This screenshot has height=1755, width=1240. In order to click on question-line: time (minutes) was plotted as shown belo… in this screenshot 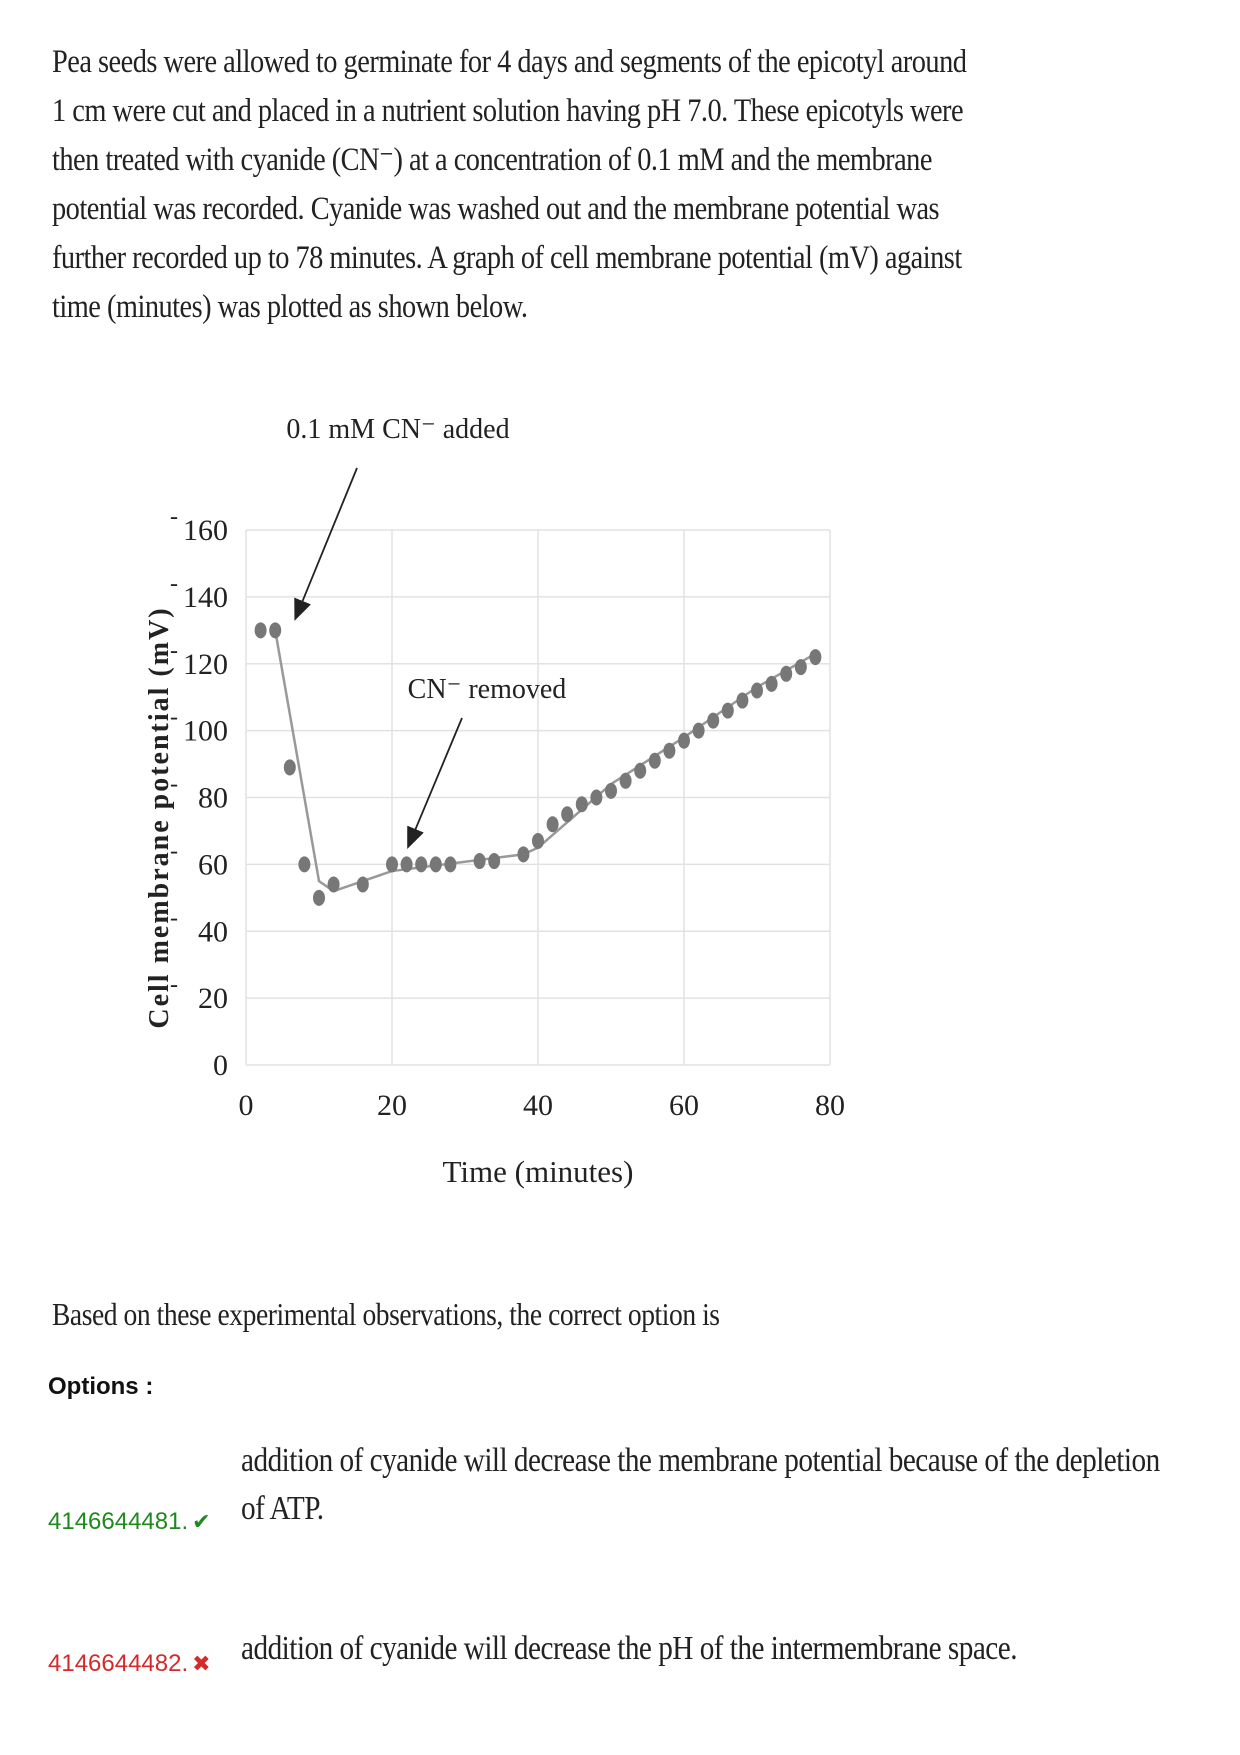, I will do `click(290, 307)`.